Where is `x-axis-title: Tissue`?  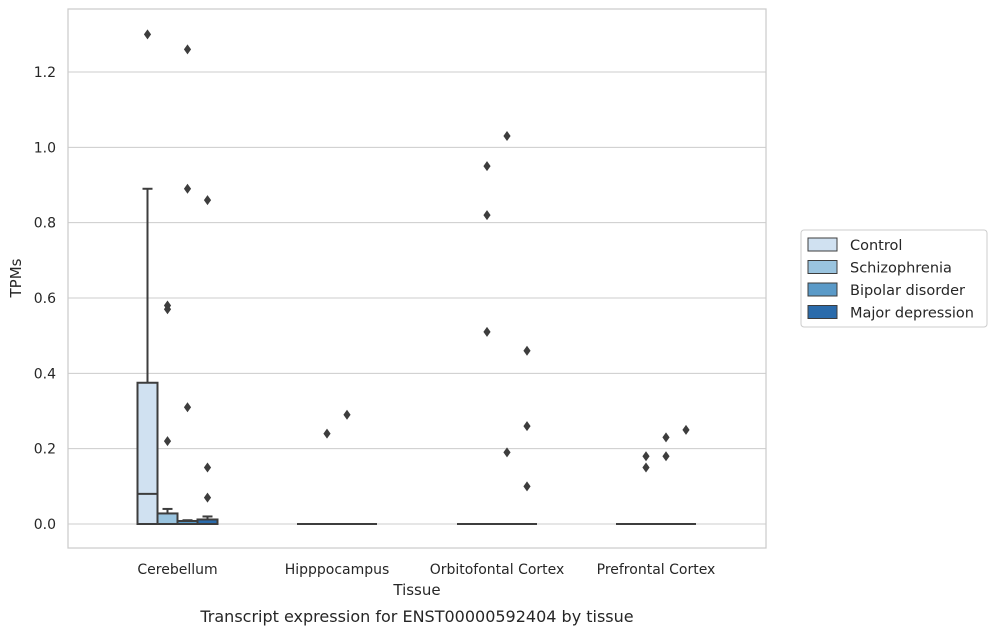 x-axis-title: Tissue is located at coordinates (416, 590).